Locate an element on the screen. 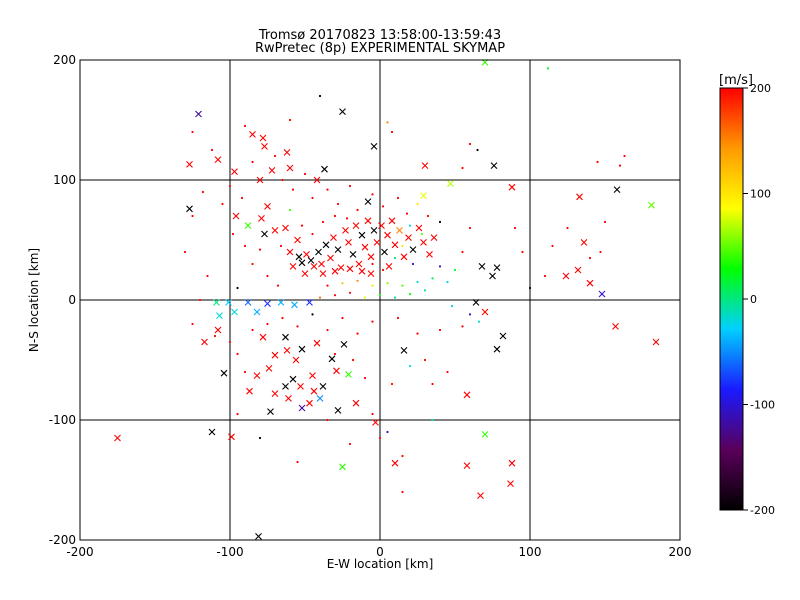  x-tick-label: 200 is located at coordinates (680, 552).